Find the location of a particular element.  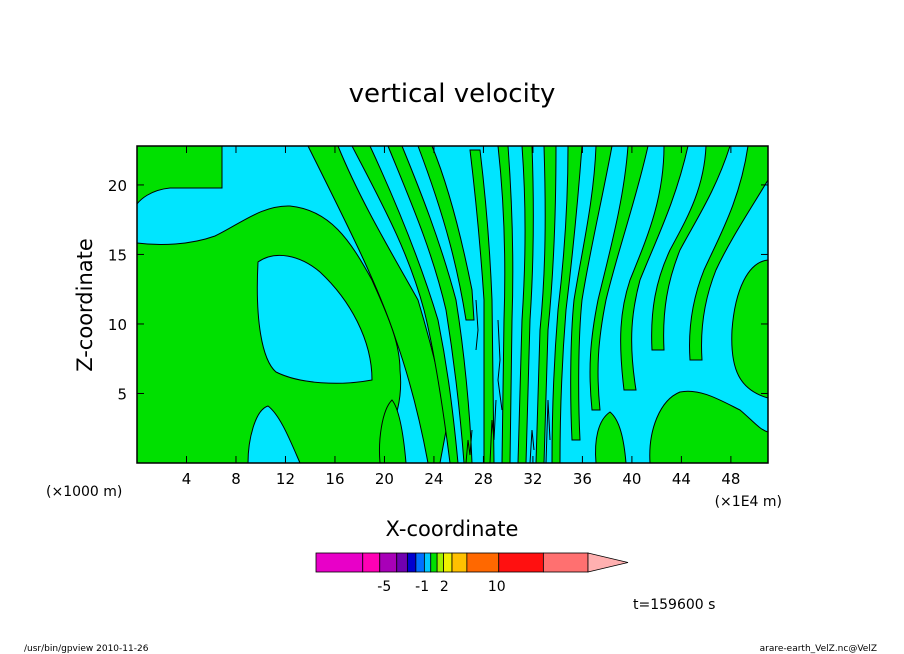

y-tick-label: 5 is located at coordinates (122, 394).